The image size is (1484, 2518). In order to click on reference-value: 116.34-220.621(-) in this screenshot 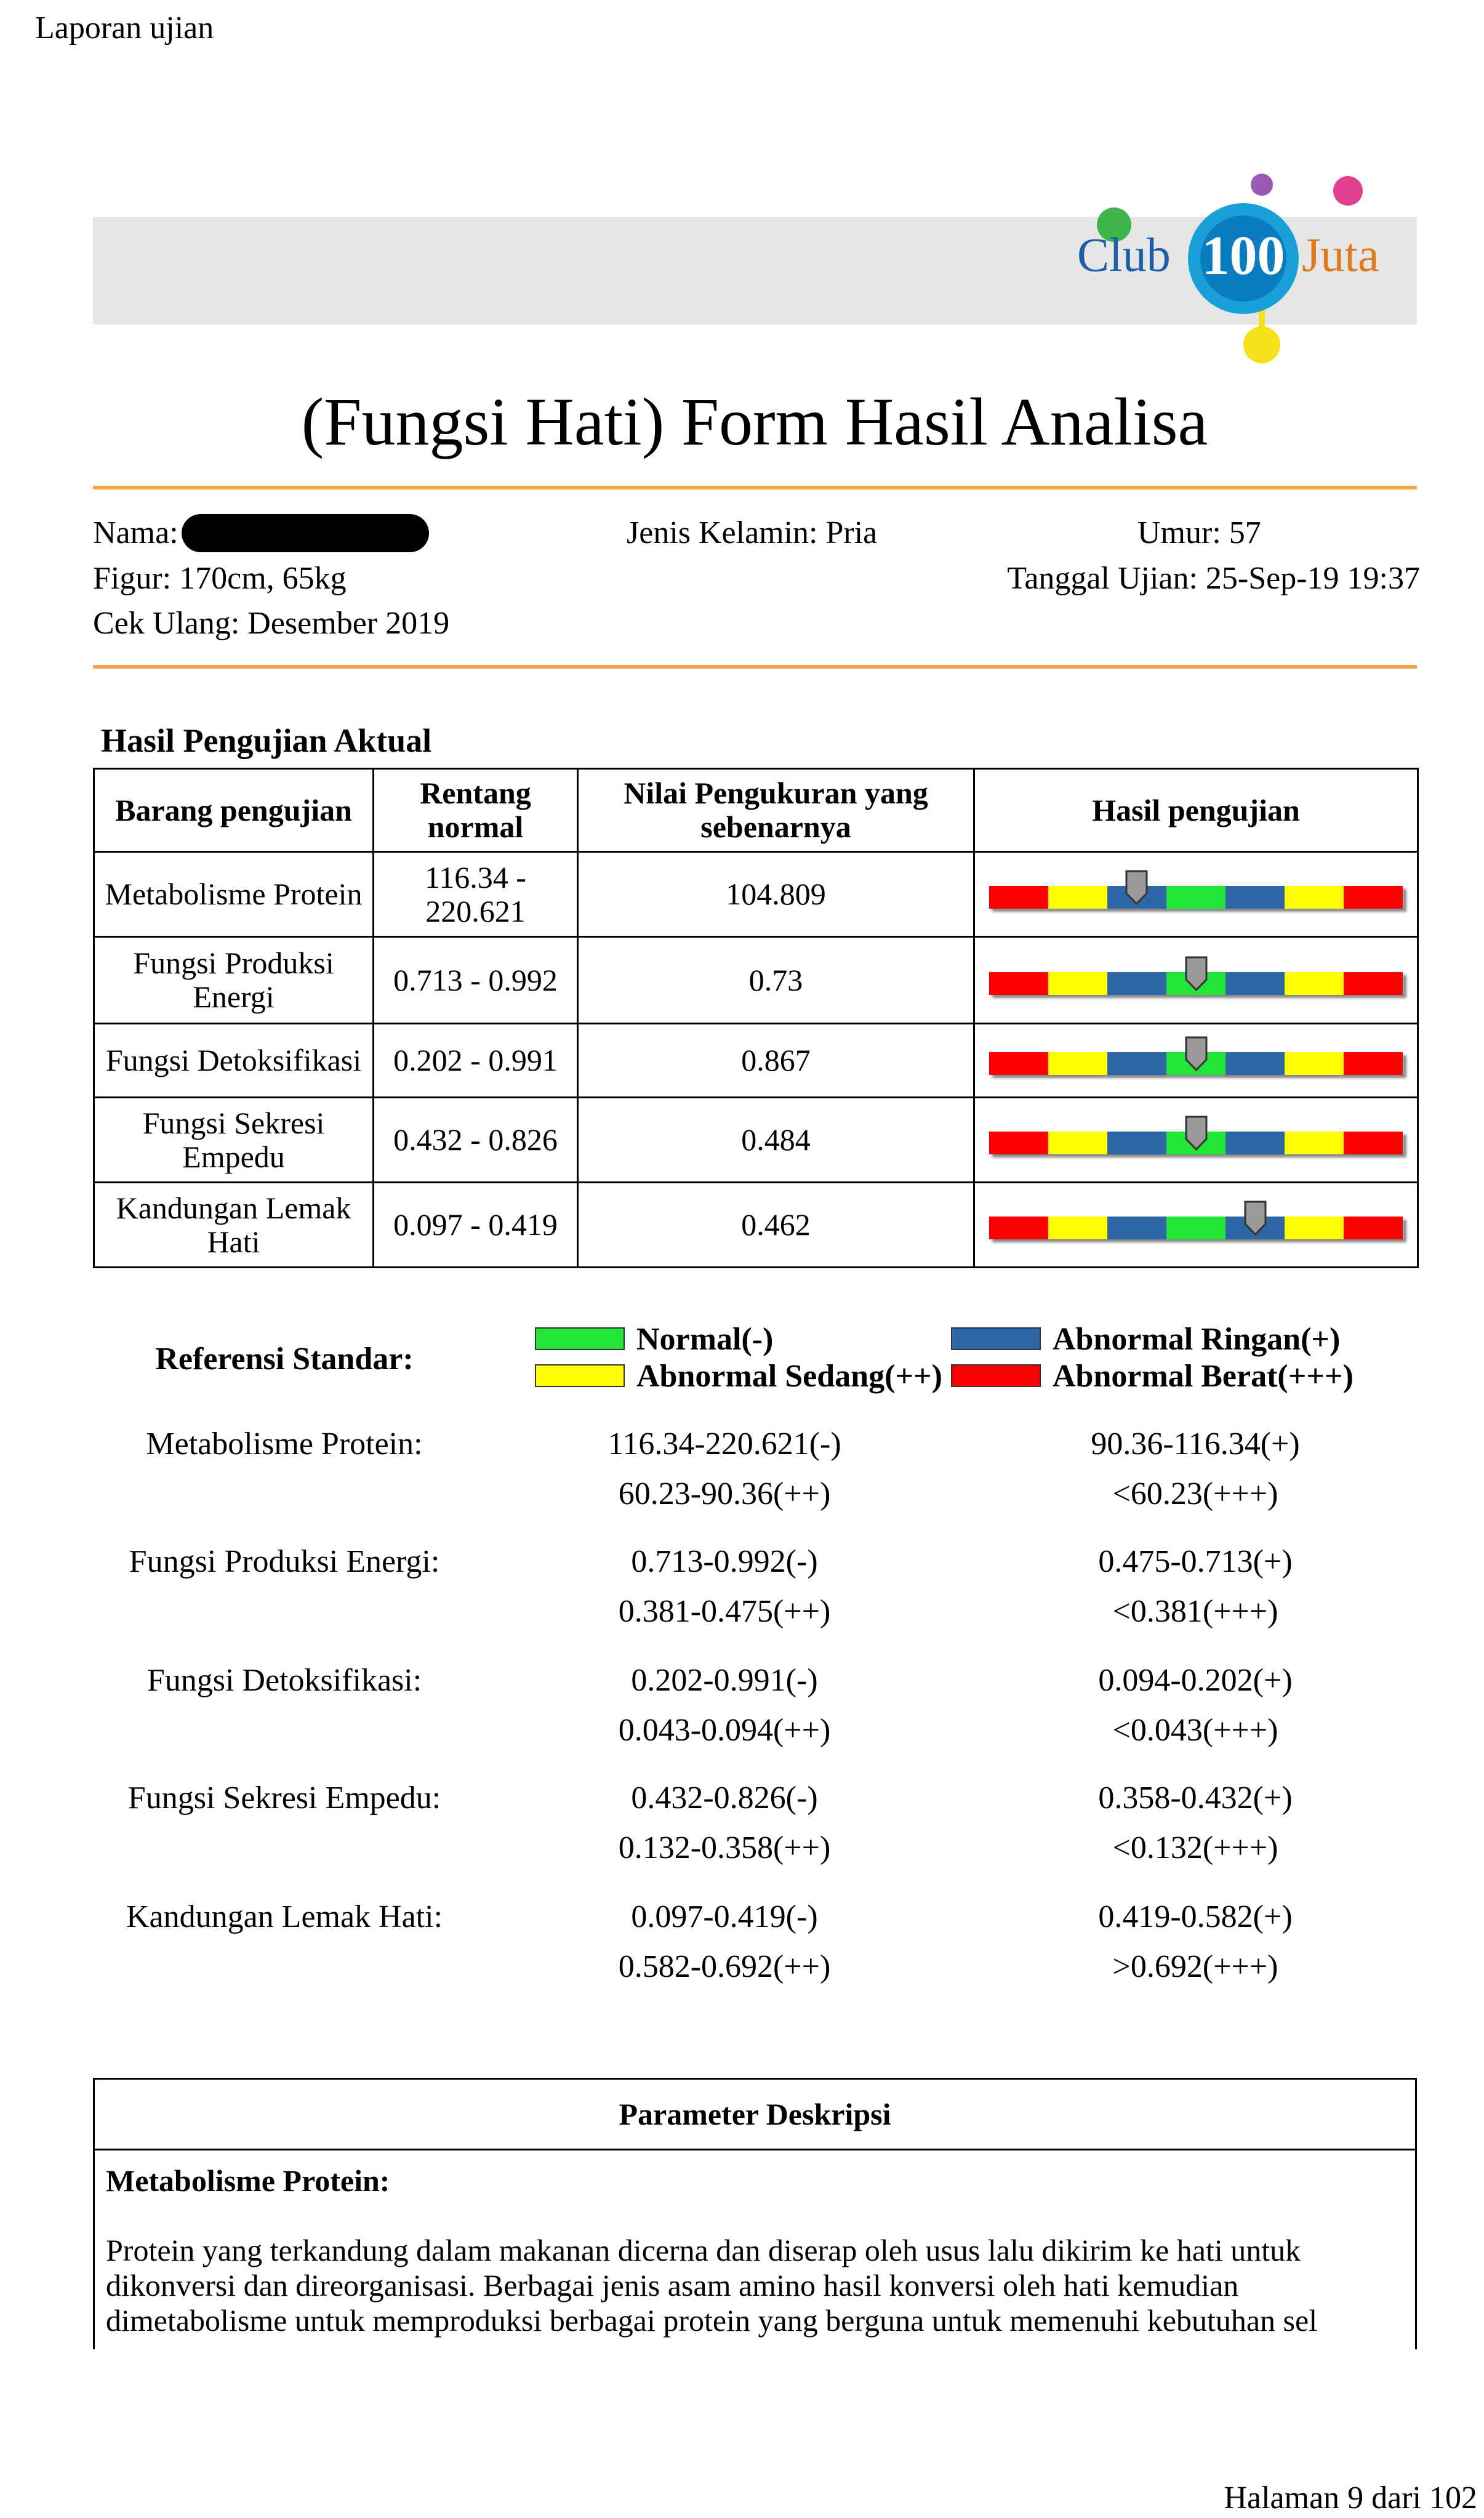, I will do `click(724, 1444)`.